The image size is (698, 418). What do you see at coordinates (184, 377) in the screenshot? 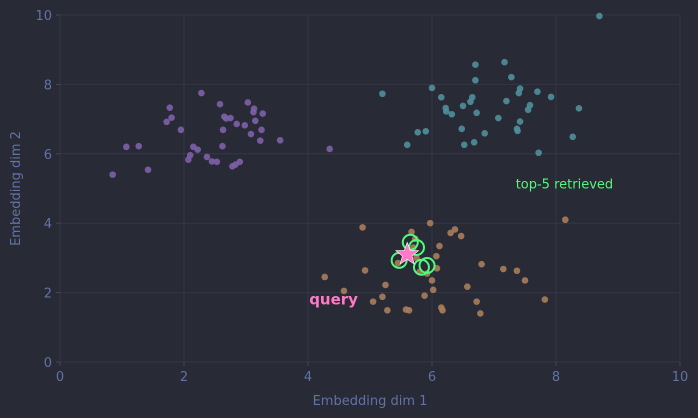
I see `x-tick-label: 2` at bounding box center [184, 377].